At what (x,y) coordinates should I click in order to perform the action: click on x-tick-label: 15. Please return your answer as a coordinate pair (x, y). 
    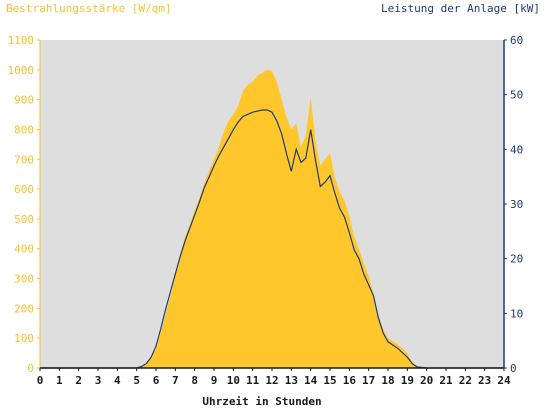
    Looking at the image, I should click on (329, 380).